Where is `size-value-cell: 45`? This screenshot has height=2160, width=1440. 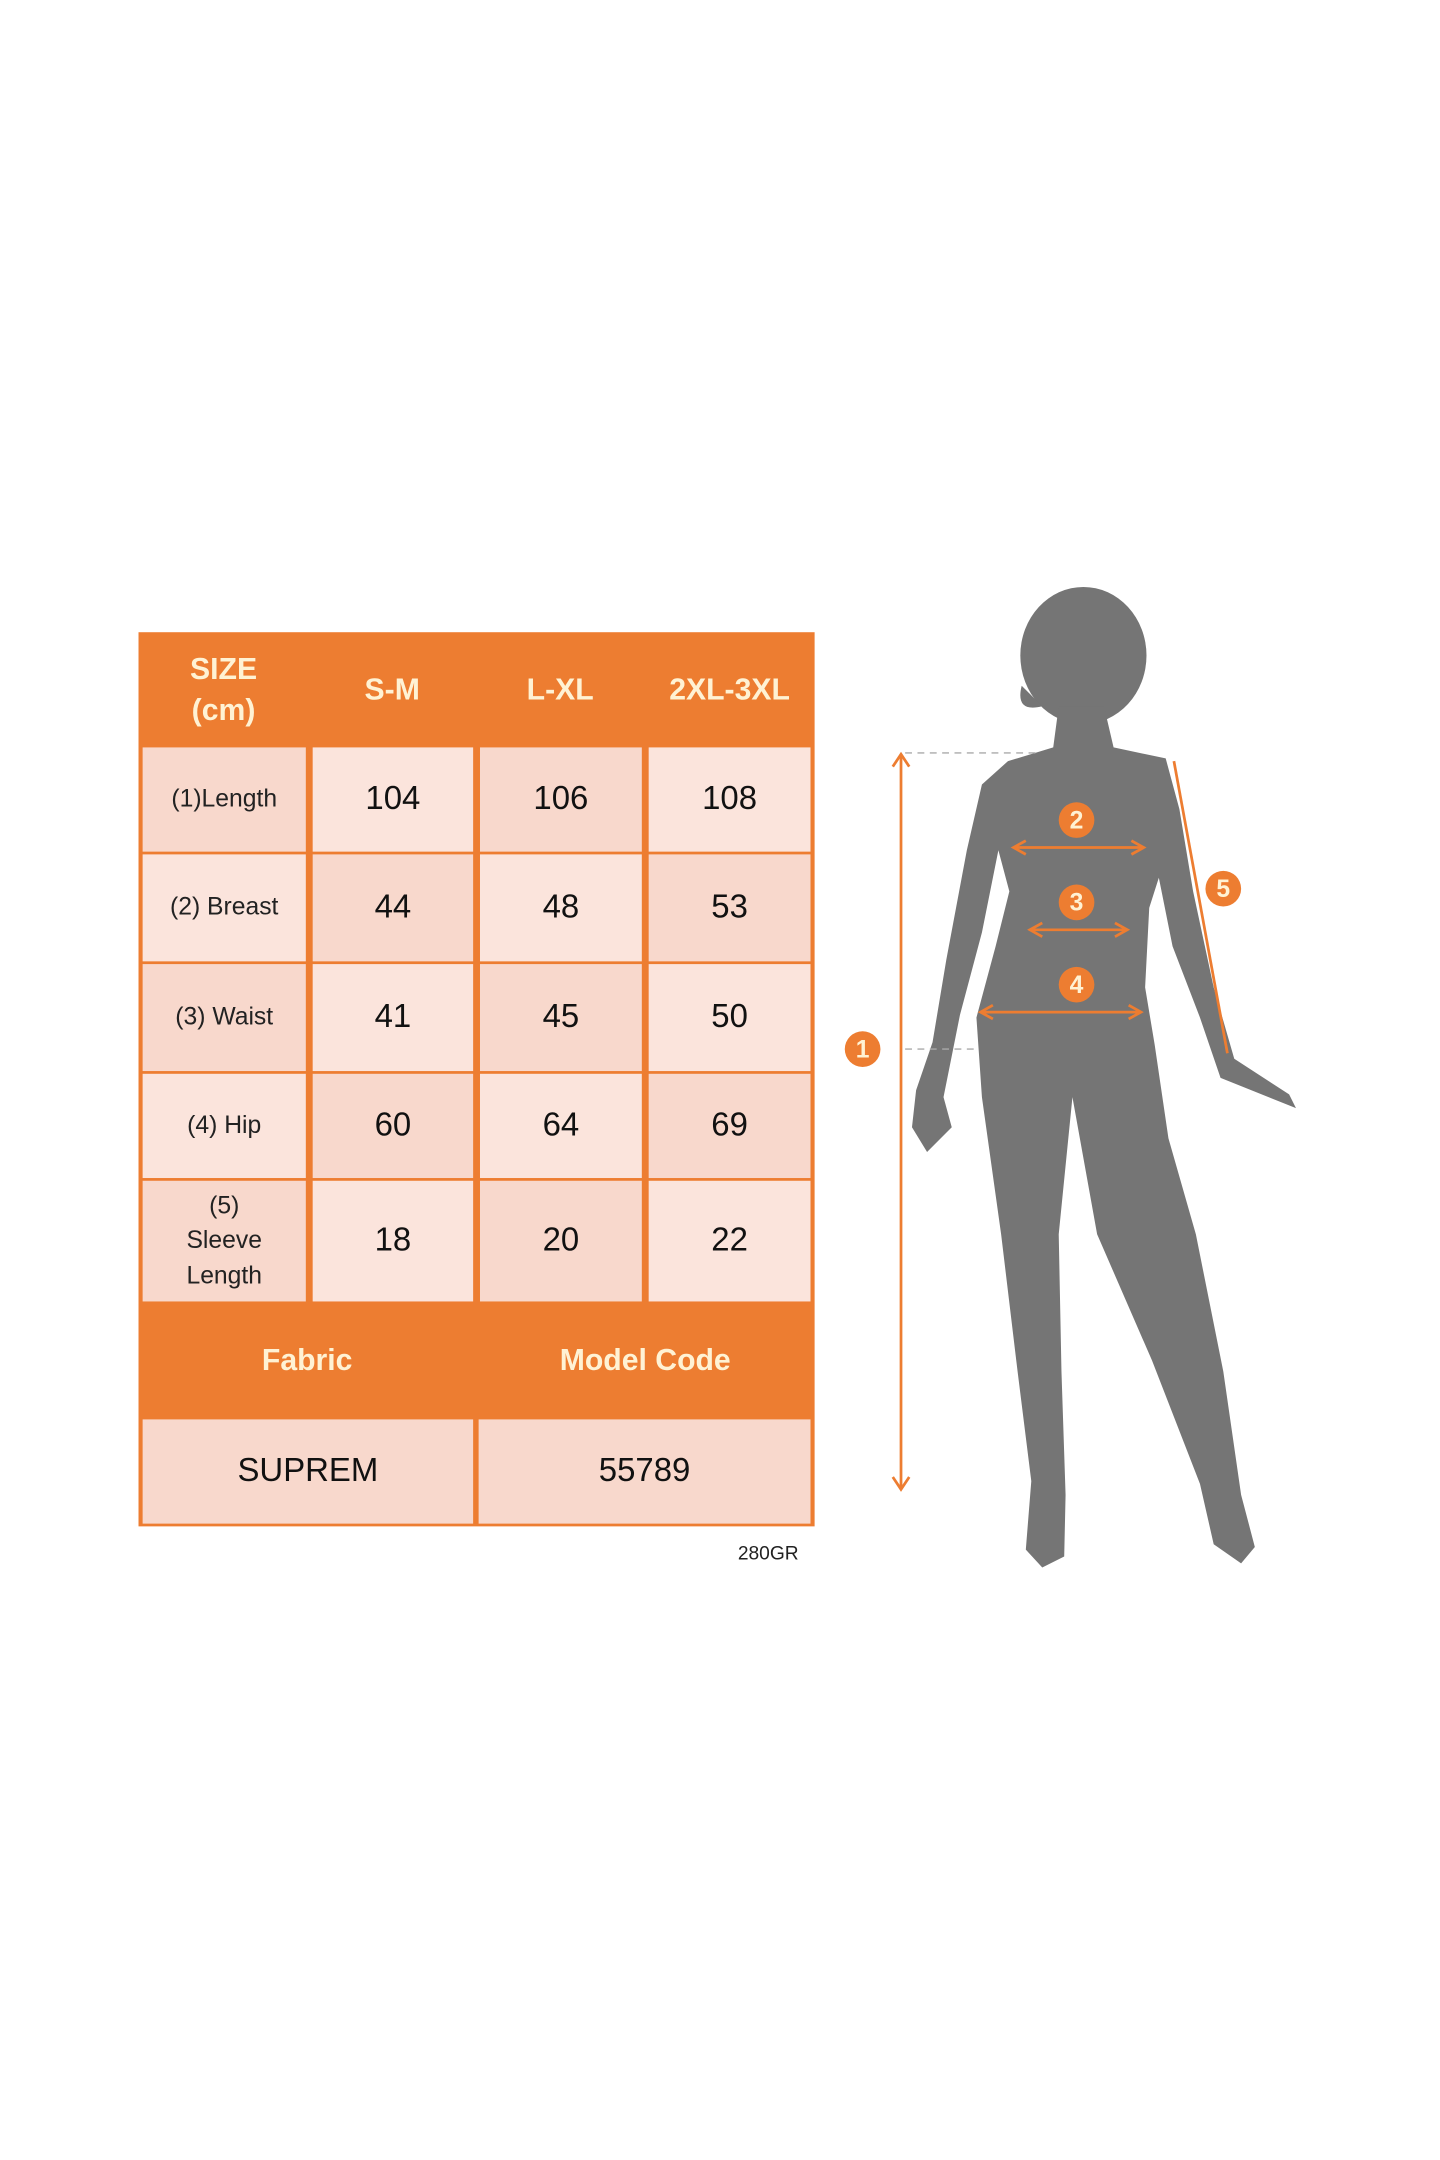 size-value-cell: 45 is located at coordinates (560, 1018).